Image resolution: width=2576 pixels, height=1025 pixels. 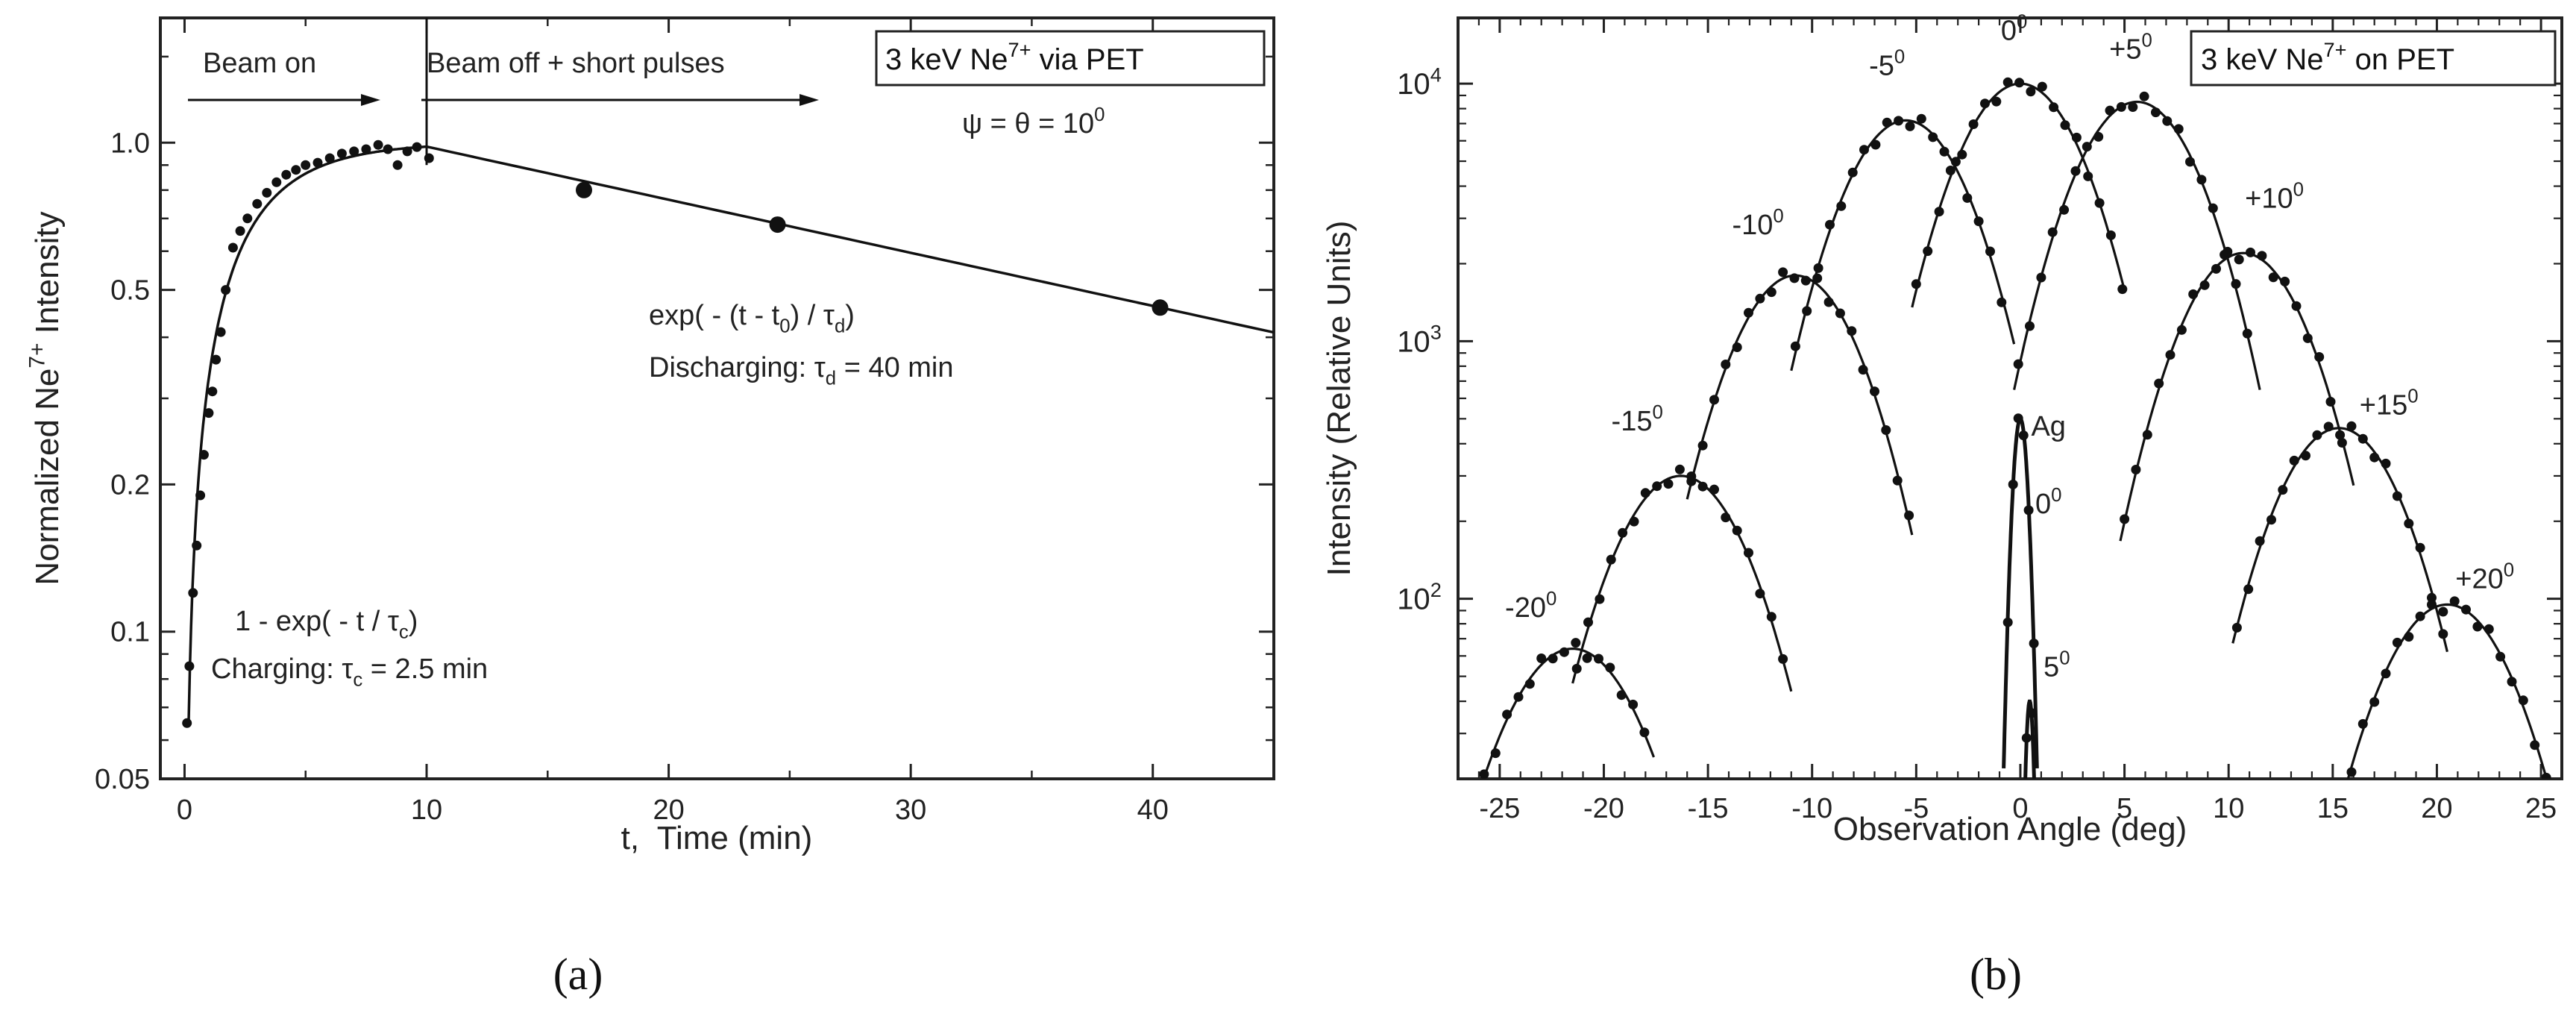 I want to click on b-x-tick-label: 5, so click(x=2125, y=808).